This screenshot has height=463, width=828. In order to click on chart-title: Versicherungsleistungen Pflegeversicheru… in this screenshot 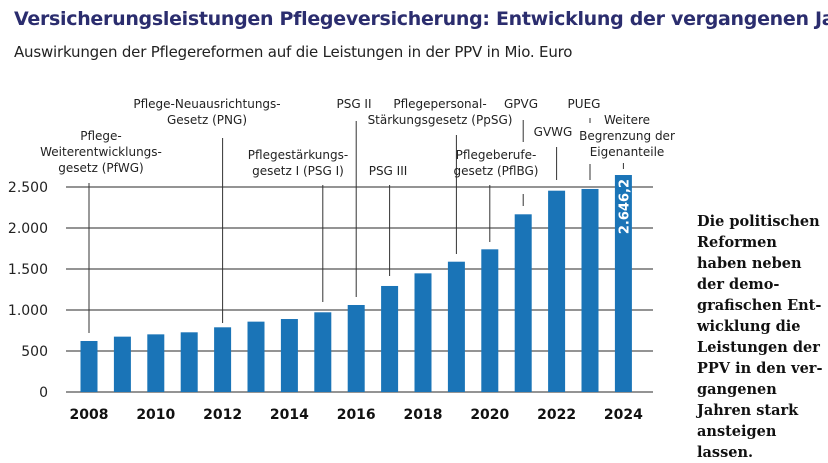, I will do `click(421, 19)`.